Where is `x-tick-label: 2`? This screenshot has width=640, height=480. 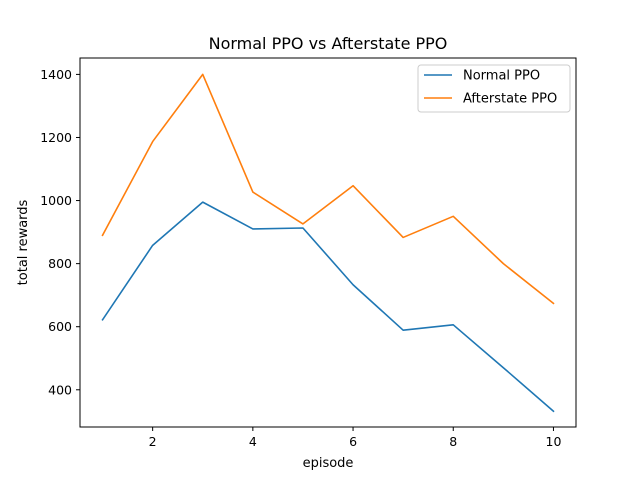
x-tick-label: 2 is located at coordinates (153, 441).